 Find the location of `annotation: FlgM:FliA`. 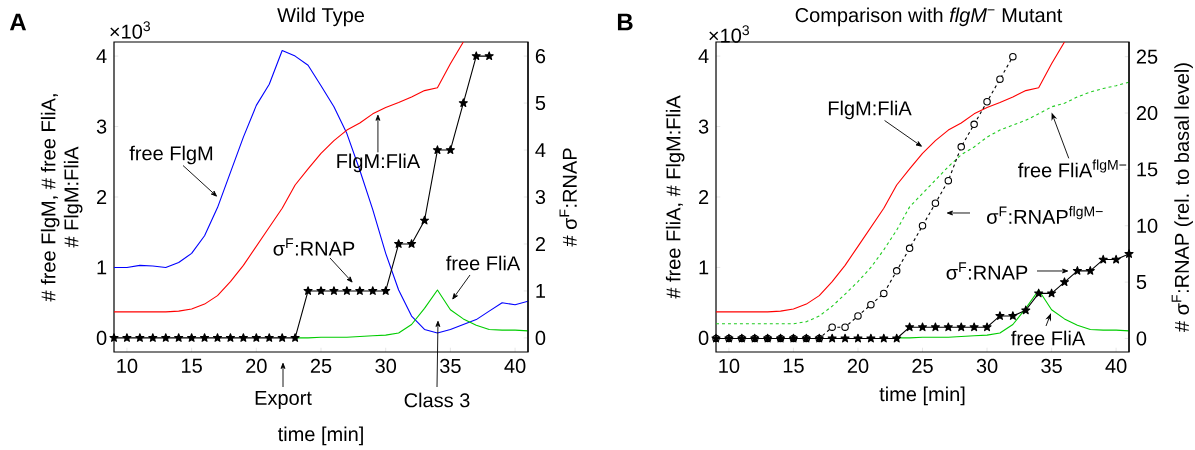

annotation: FlgM:FliA is located at coordinates (870, 110).